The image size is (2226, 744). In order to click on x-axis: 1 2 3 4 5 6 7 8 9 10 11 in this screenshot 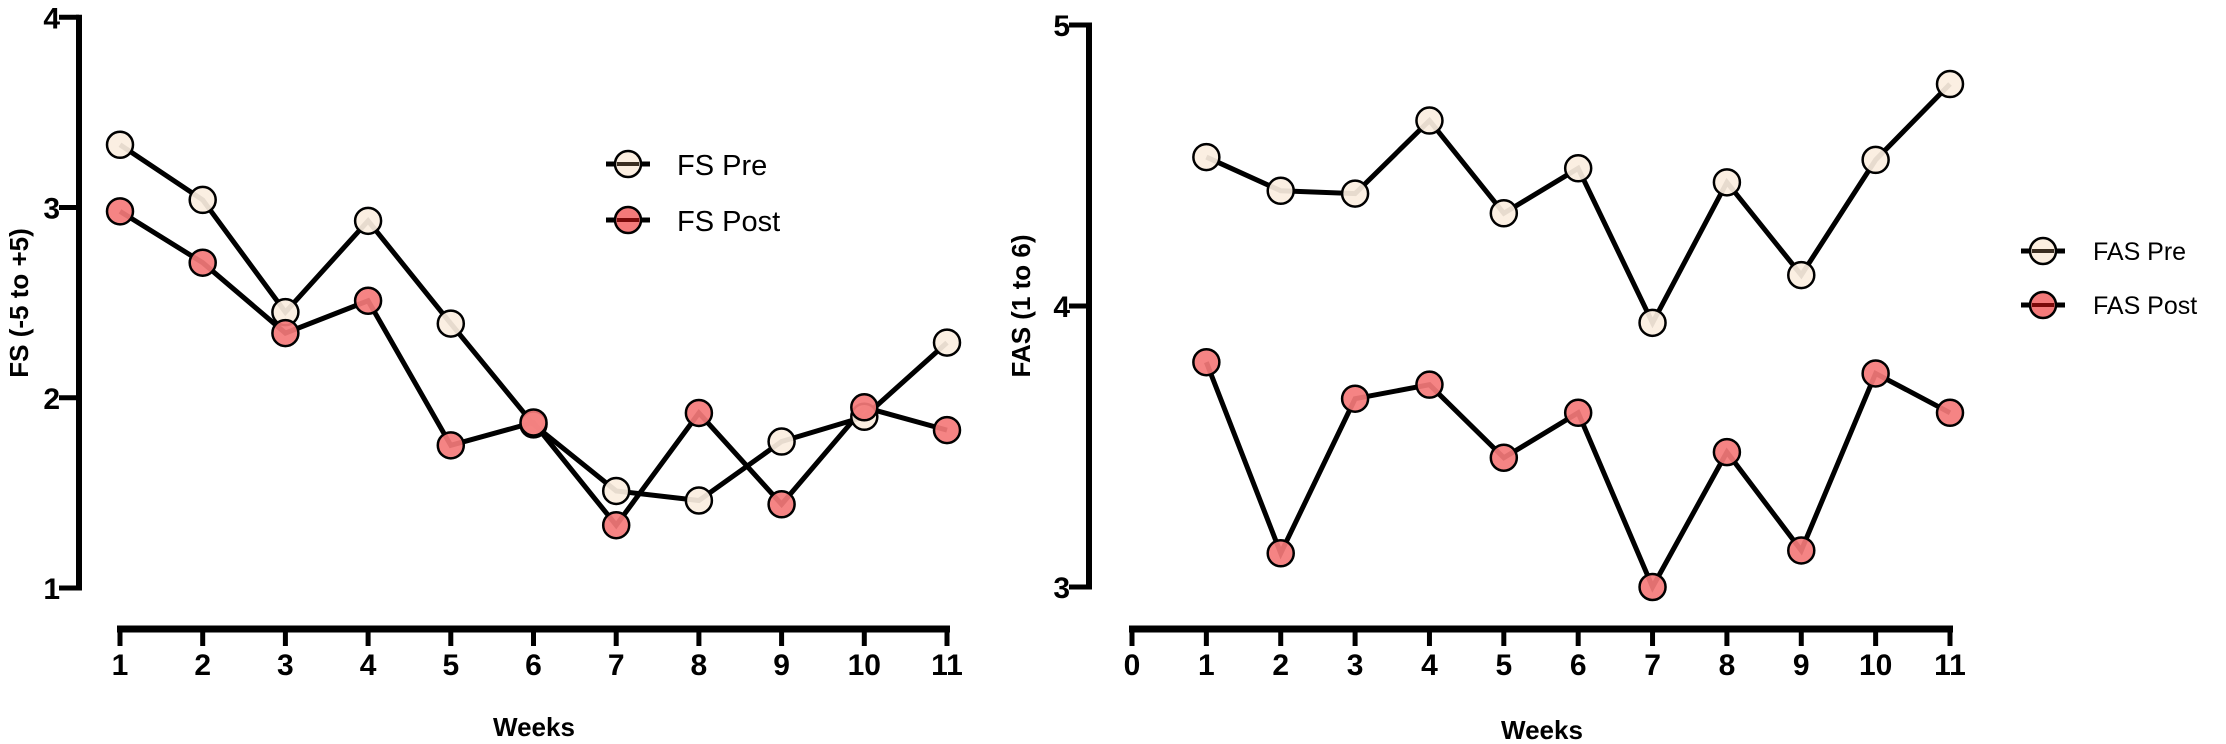, I will do `click(537, 653)`.